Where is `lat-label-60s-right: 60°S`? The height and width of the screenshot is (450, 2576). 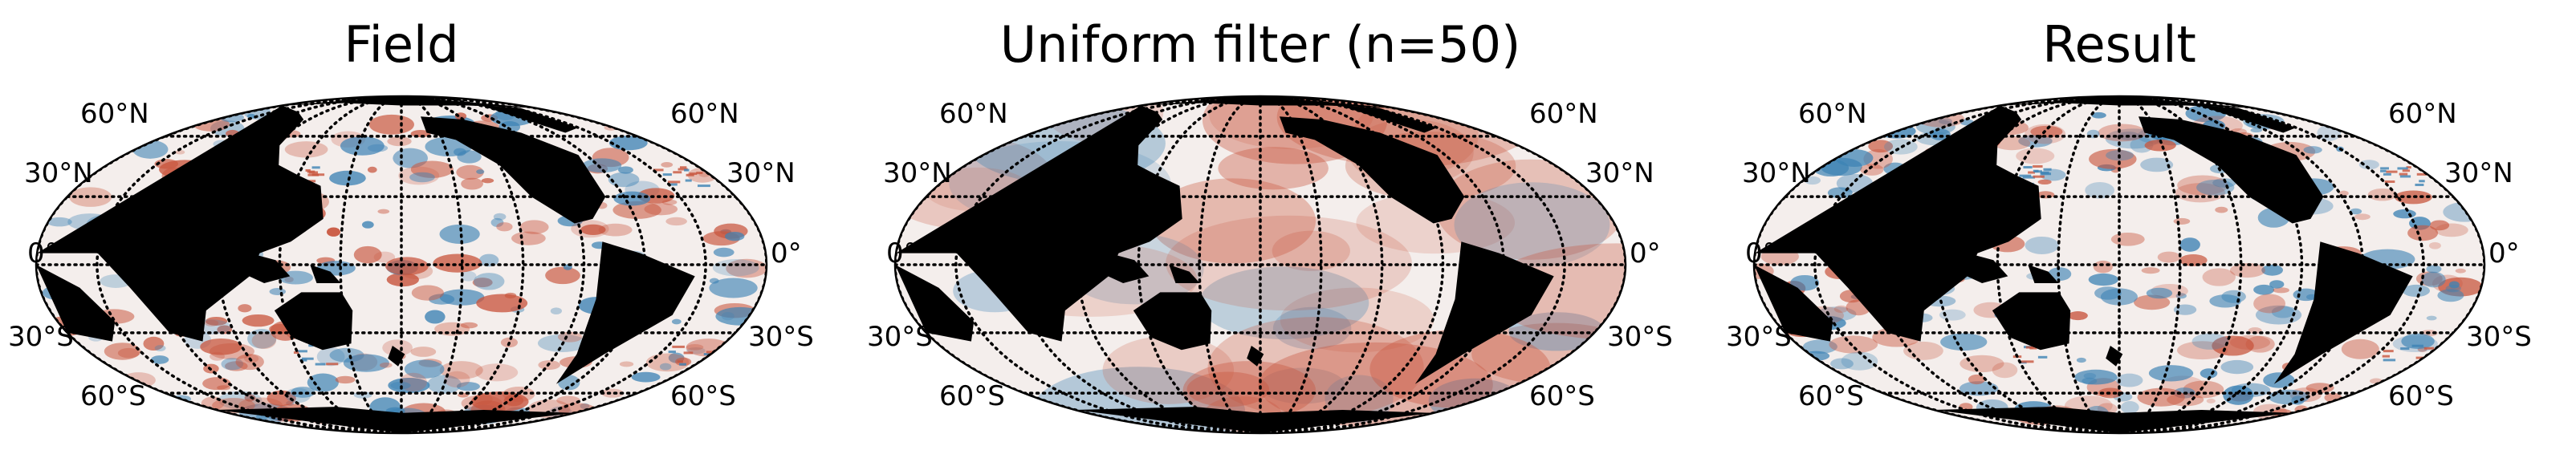 lat-label-60s-right: 60°S is located at coordinates (703, 396).